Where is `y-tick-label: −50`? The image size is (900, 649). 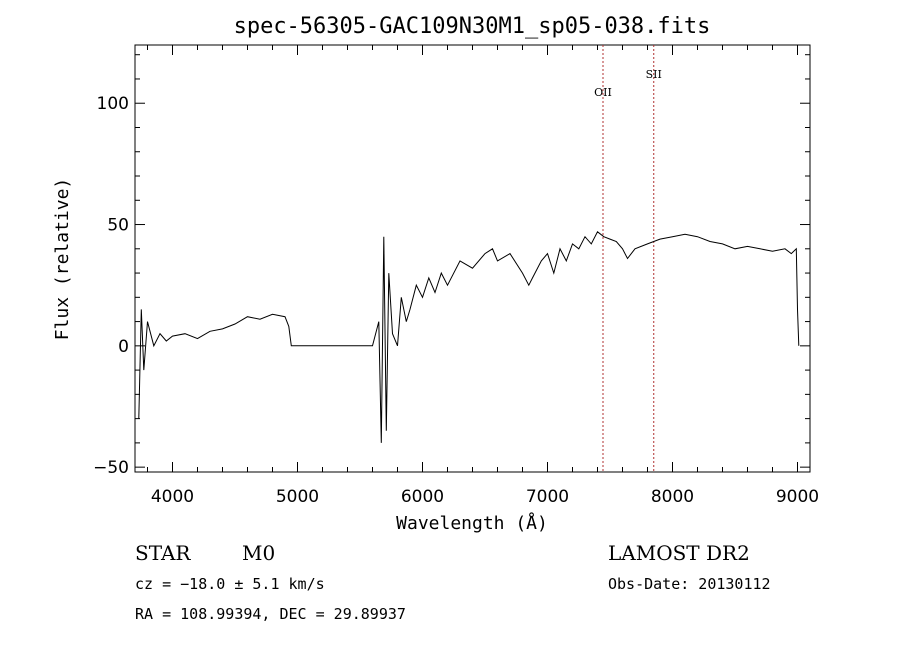
y-tick-label: −50 is located at coordinates (111, 468).